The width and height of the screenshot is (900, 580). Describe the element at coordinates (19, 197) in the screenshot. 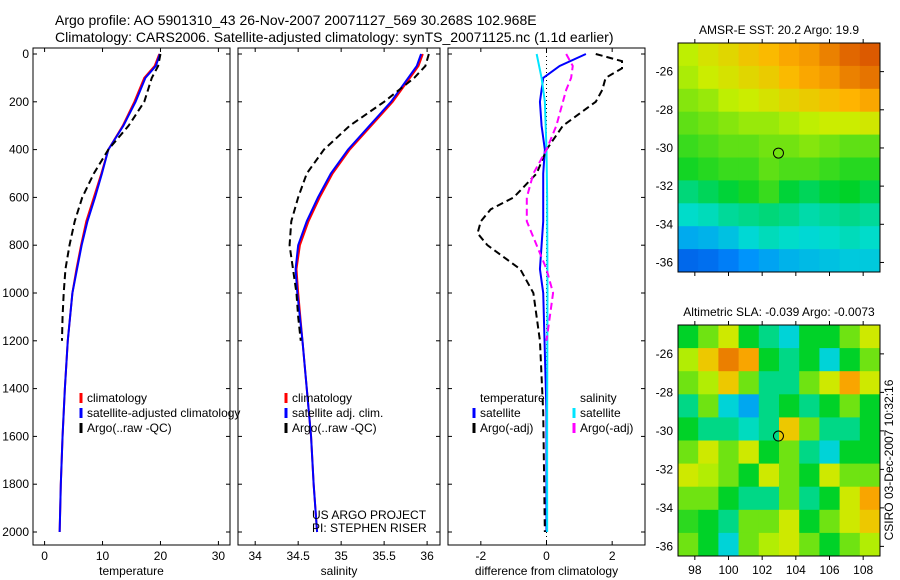

I see `y-tick-label: 600` at that location.